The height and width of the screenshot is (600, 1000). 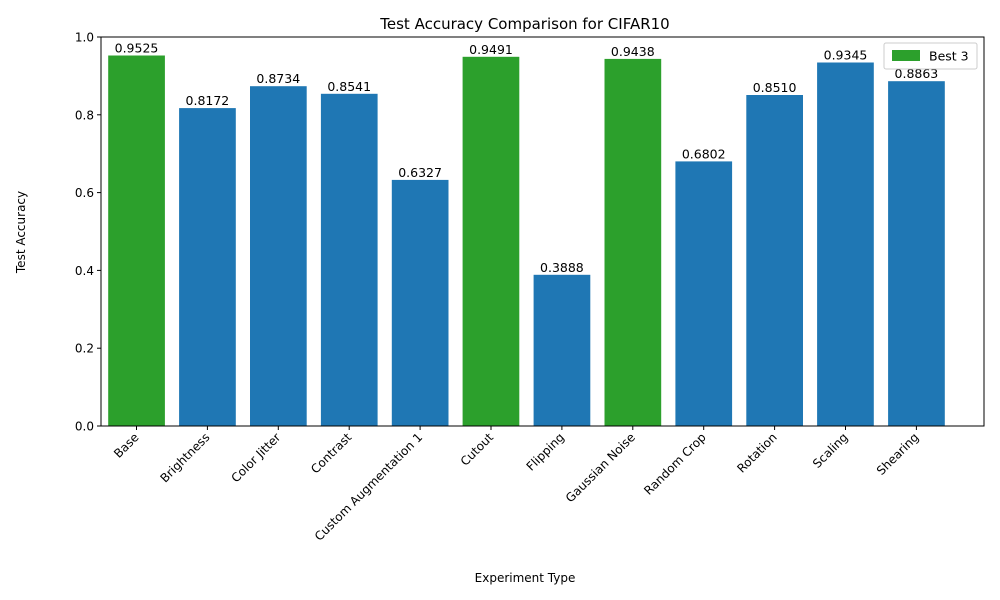 I want to click on bar-value-label: 0.6327, so click(x=420, y=172).